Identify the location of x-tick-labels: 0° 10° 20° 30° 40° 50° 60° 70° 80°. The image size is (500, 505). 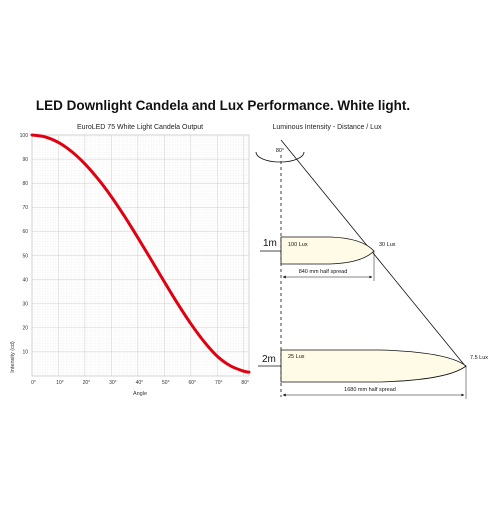
(140, 383).